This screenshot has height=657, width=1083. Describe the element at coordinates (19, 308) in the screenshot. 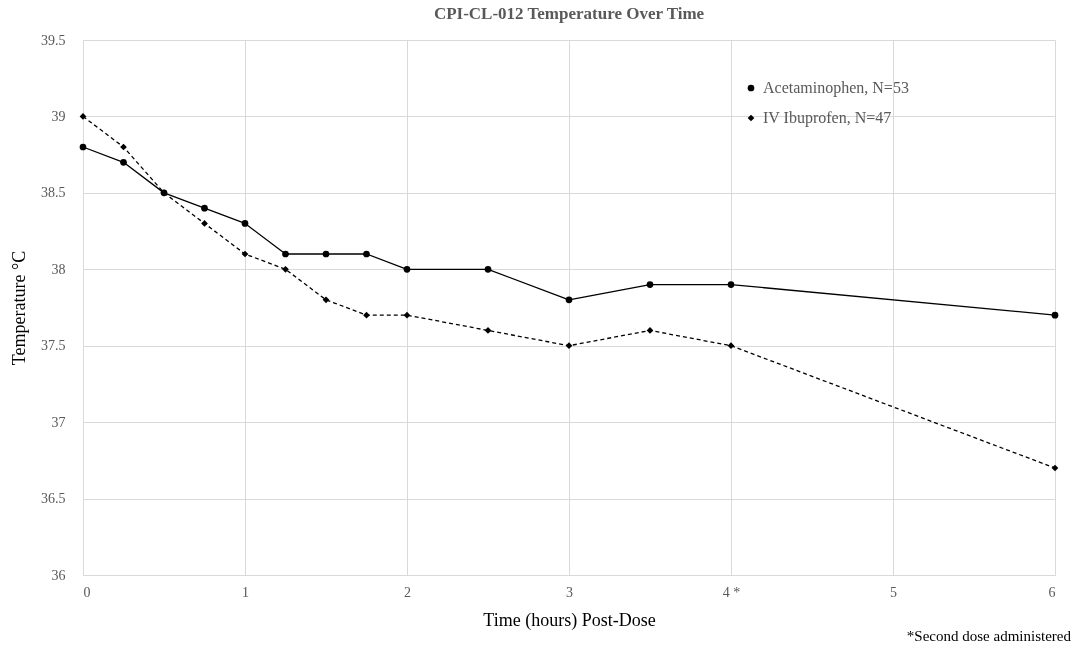

I see `y-axis-title: Temperature °C` at that location.